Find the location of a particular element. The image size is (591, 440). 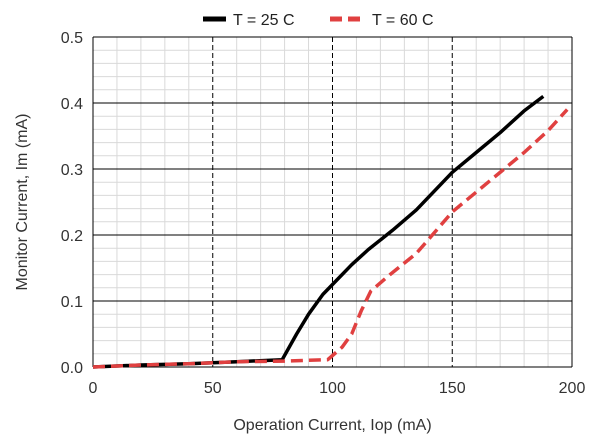

y-tick-label: 0.4 is located at coordinates (72, 104).